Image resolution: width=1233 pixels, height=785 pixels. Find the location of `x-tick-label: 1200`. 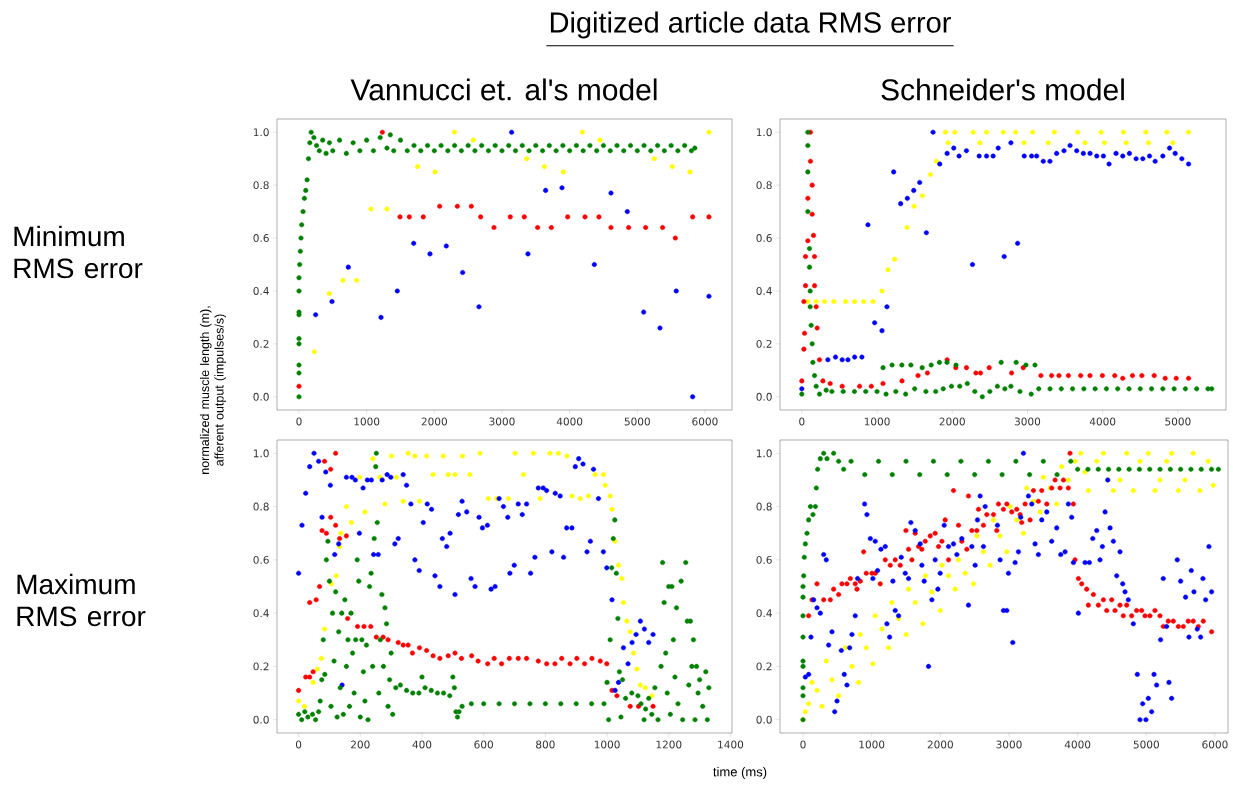

x-tick-label: 1200 is located at coordinates (669, 744).